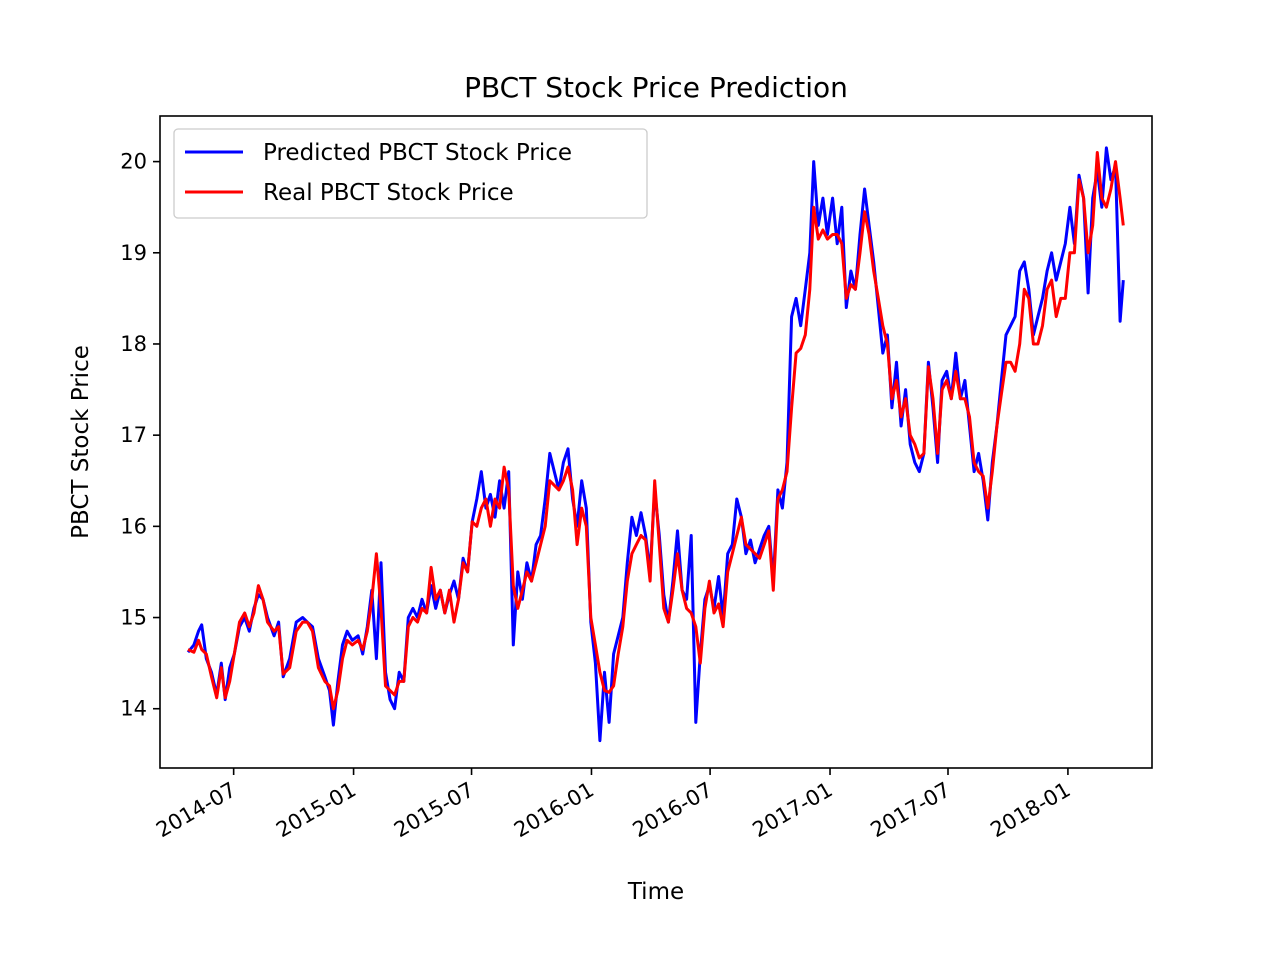 This screenshot has width=1280, height=960. What do you see at coordinates (133, 162) in the screenshot?
I see `y-tick-label: 20` at bounding box center [133, 162].